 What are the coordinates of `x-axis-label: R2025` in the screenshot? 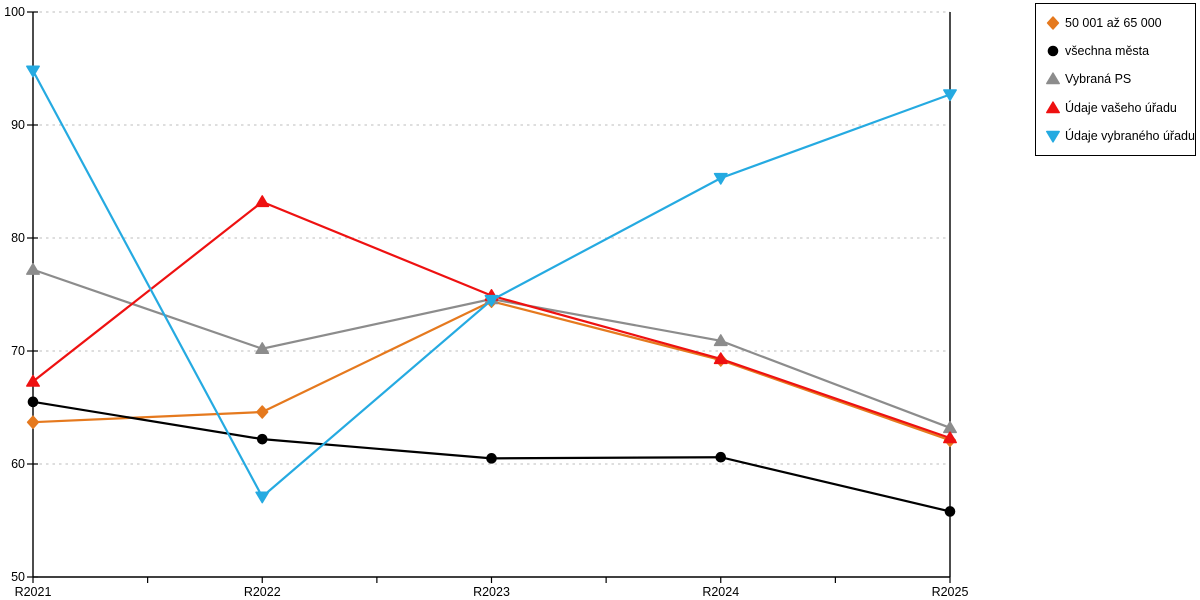 It's located at (950, 592).